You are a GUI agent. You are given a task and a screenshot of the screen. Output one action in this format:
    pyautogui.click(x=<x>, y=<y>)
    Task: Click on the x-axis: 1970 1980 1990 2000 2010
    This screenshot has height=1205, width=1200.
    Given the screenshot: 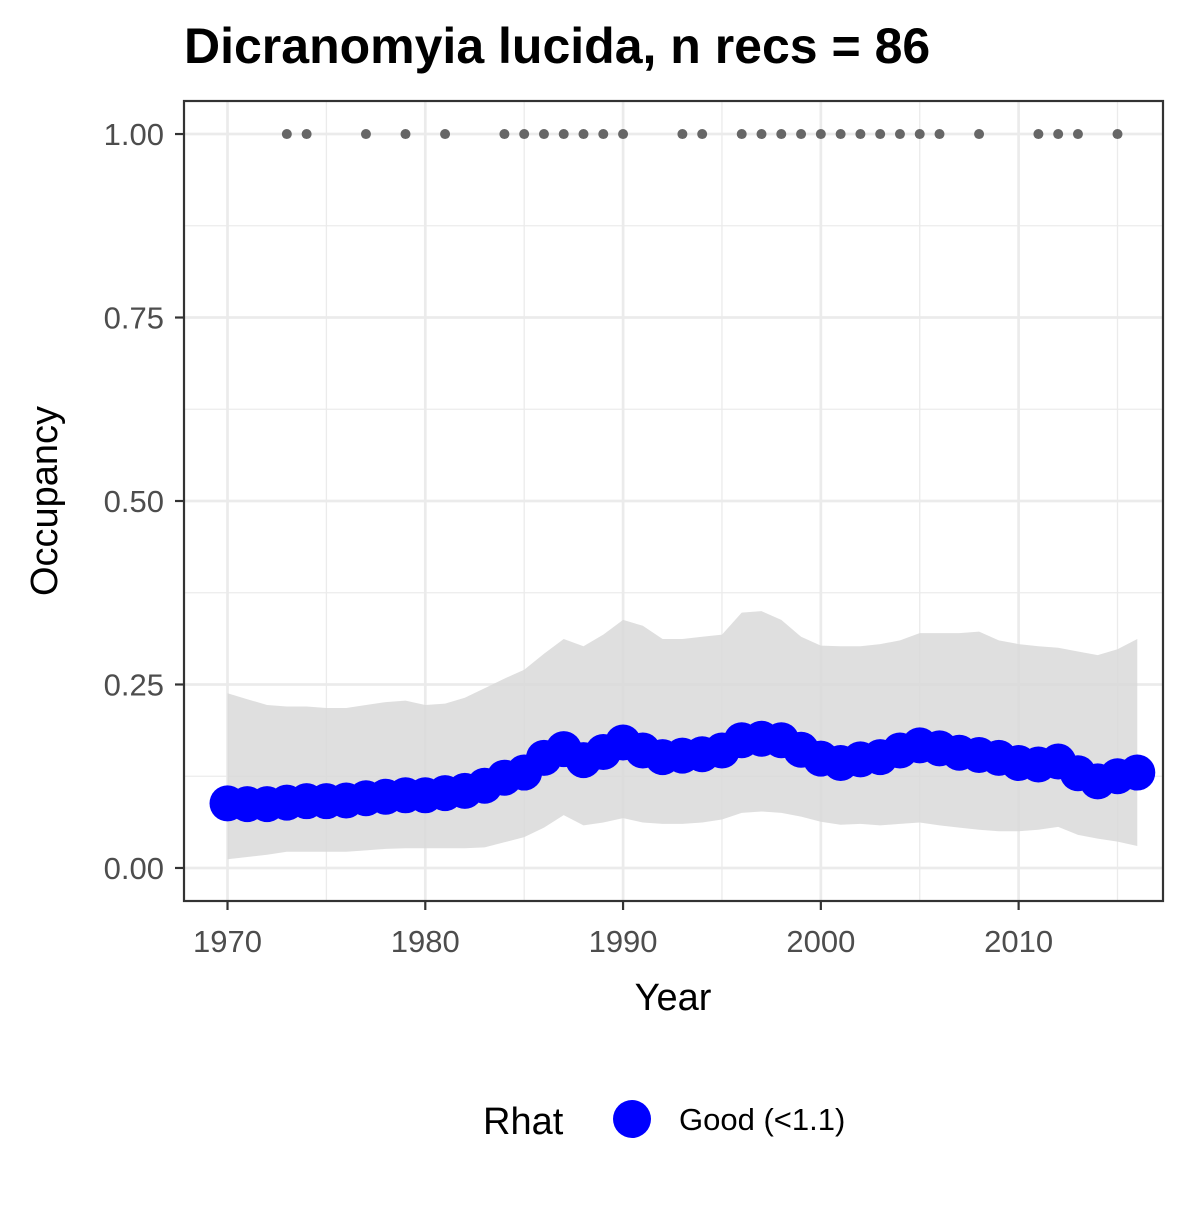 What is the action you would take?
    pyautogui.click(x=623, y=930)
    